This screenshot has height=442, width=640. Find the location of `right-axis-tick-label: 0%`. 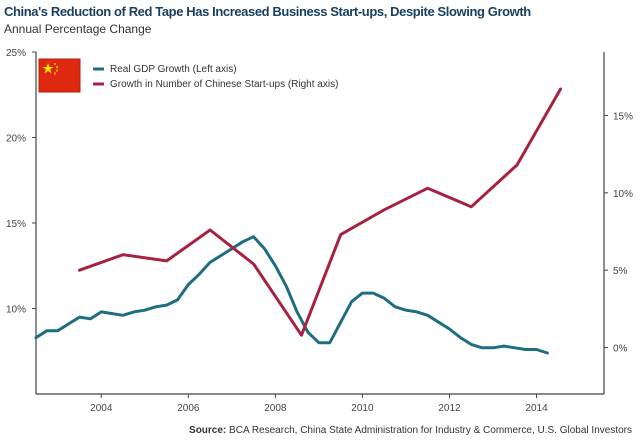

right-axis-tick-label: 0% is located at coordinates (620, 349).